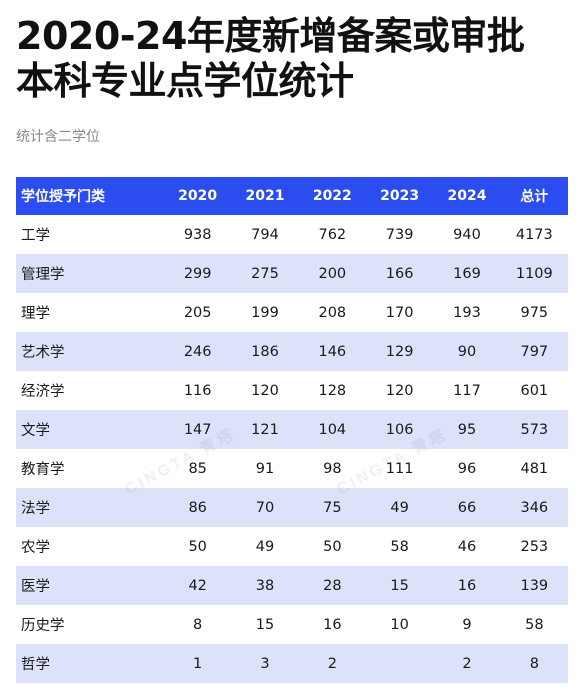  I want to click on value-cell: 91, so click(265, 468).